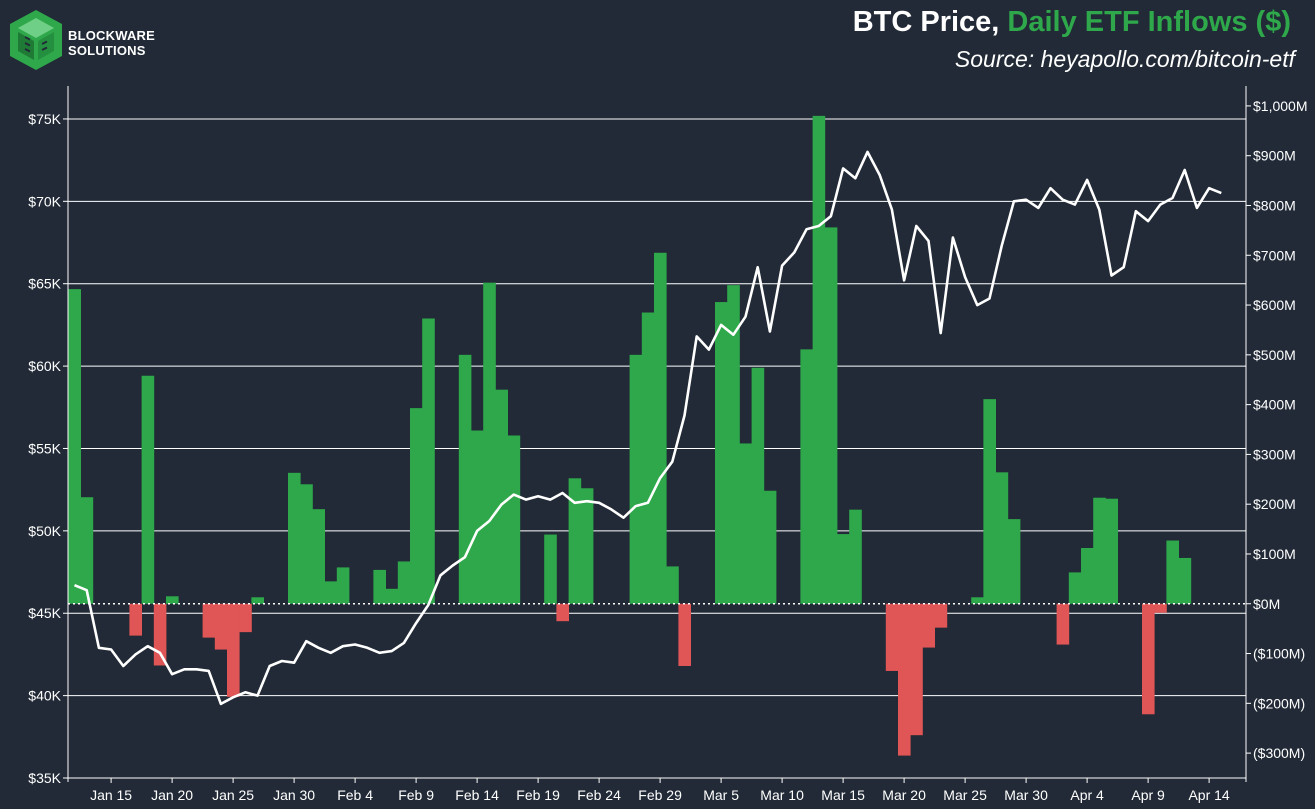 The image size is (1315, 809). I want to click on x-tick-label: Mar 15, so click(843, 795).